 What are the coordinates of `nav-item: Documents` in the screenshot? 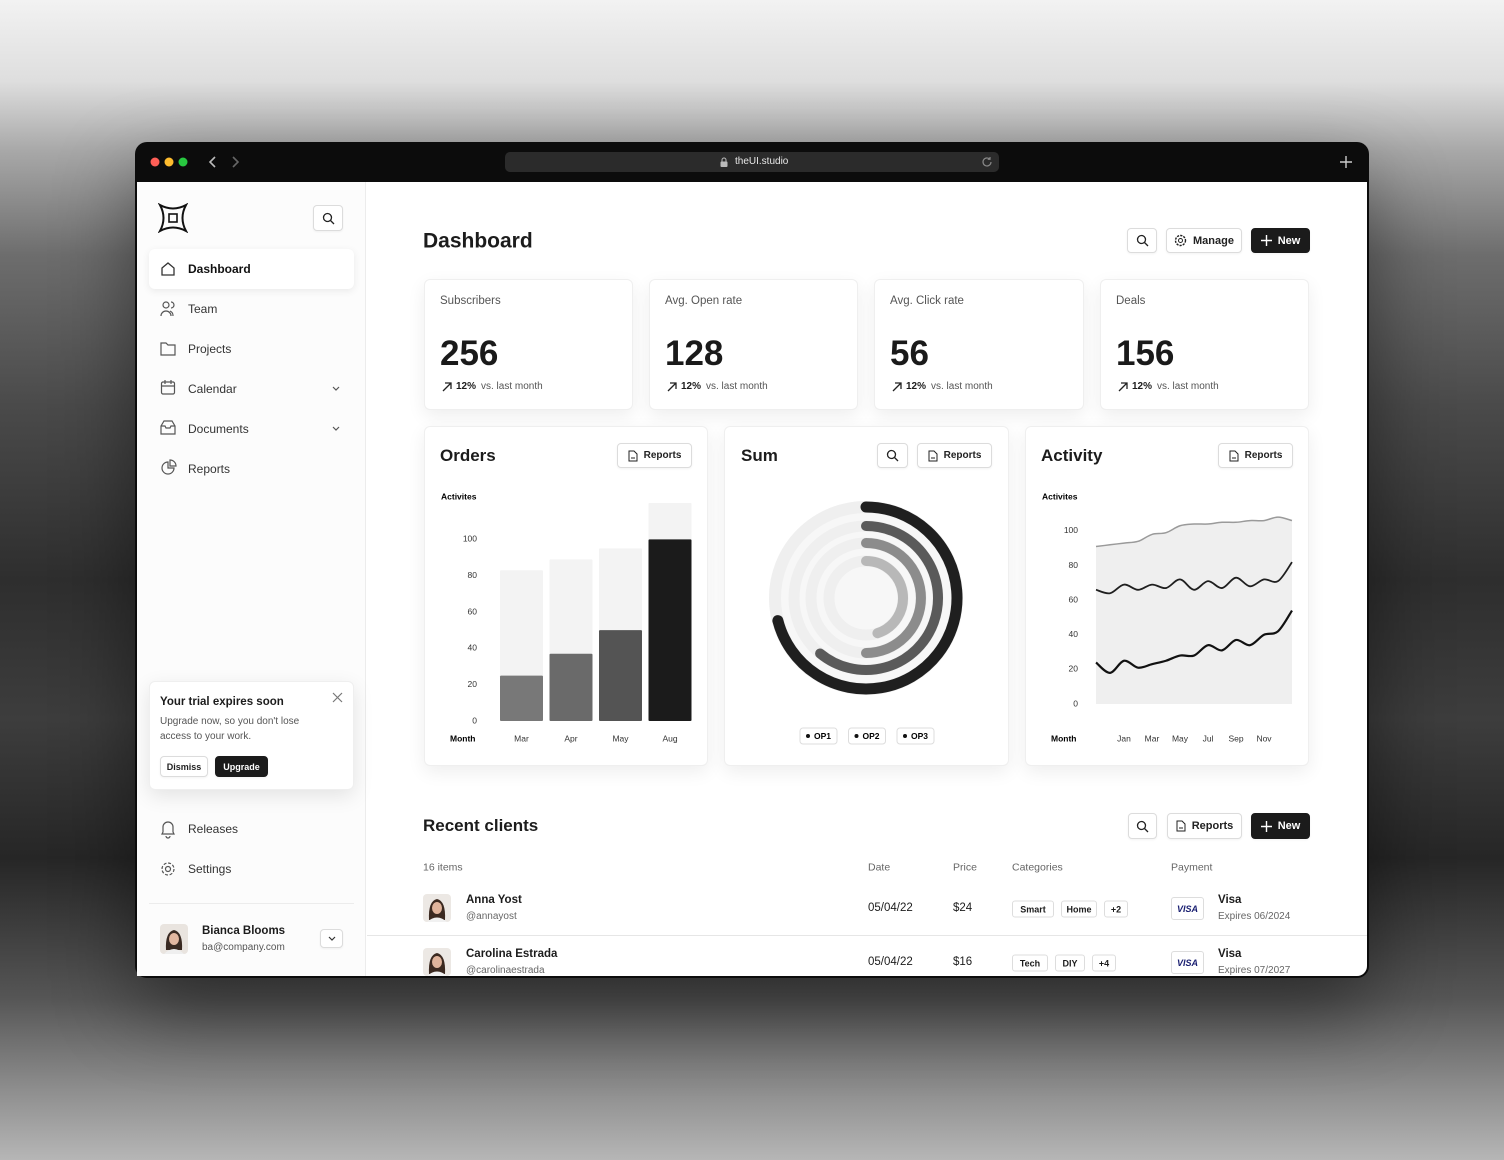 It's located at (218, 428).